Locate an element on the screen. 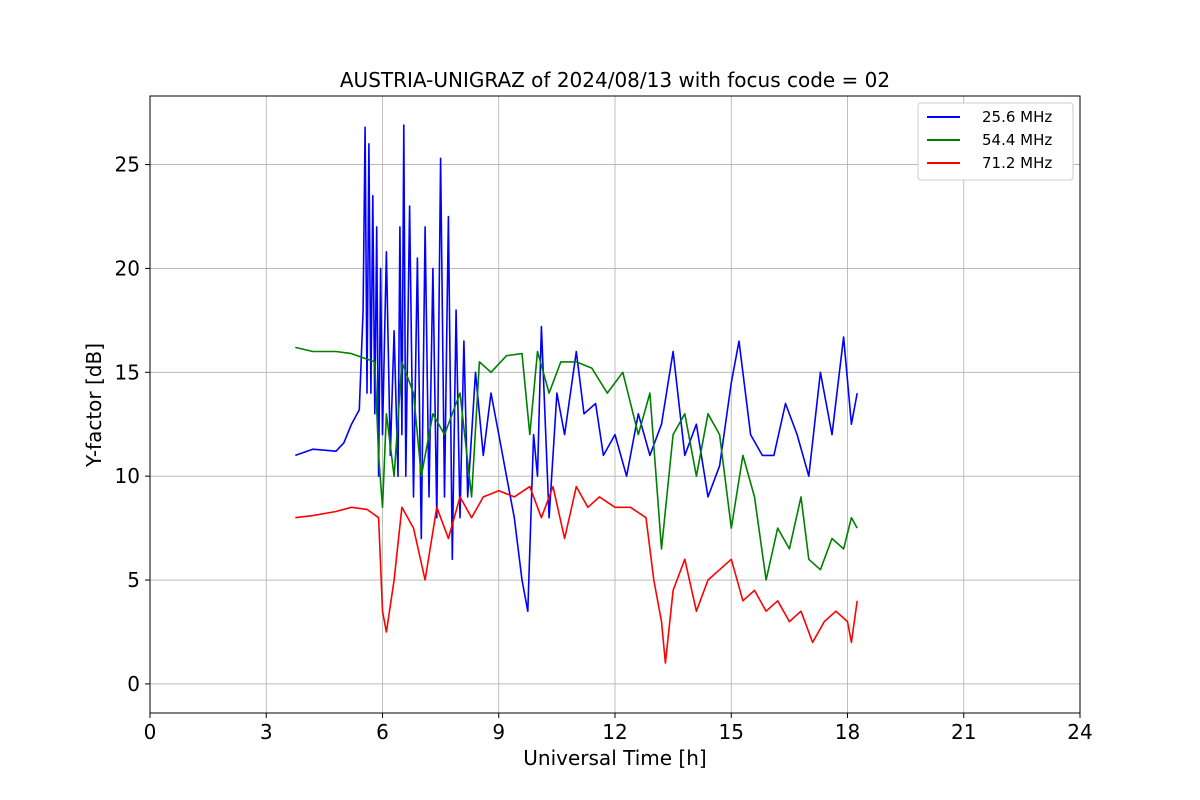 The height and width of the screenshot is (800, 1200). y-tick-label: 15 is located at coordinates (127, 372).